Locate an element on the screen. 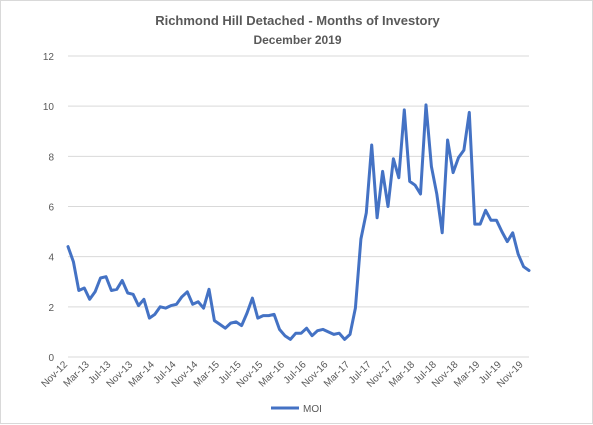  chart-subtitle: December 2019 is located at coordinates (297, 40).